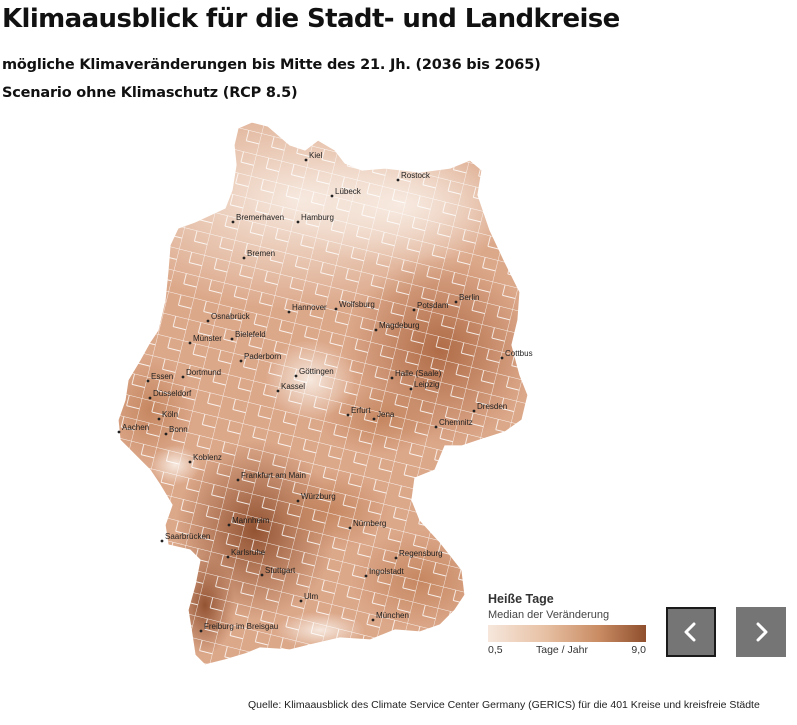 The height and width of the screenshot is (725, 797). Describe the element at coordinates (521, 599) in the screenshot. I see `legend-title: Heiße Tage` at that location.